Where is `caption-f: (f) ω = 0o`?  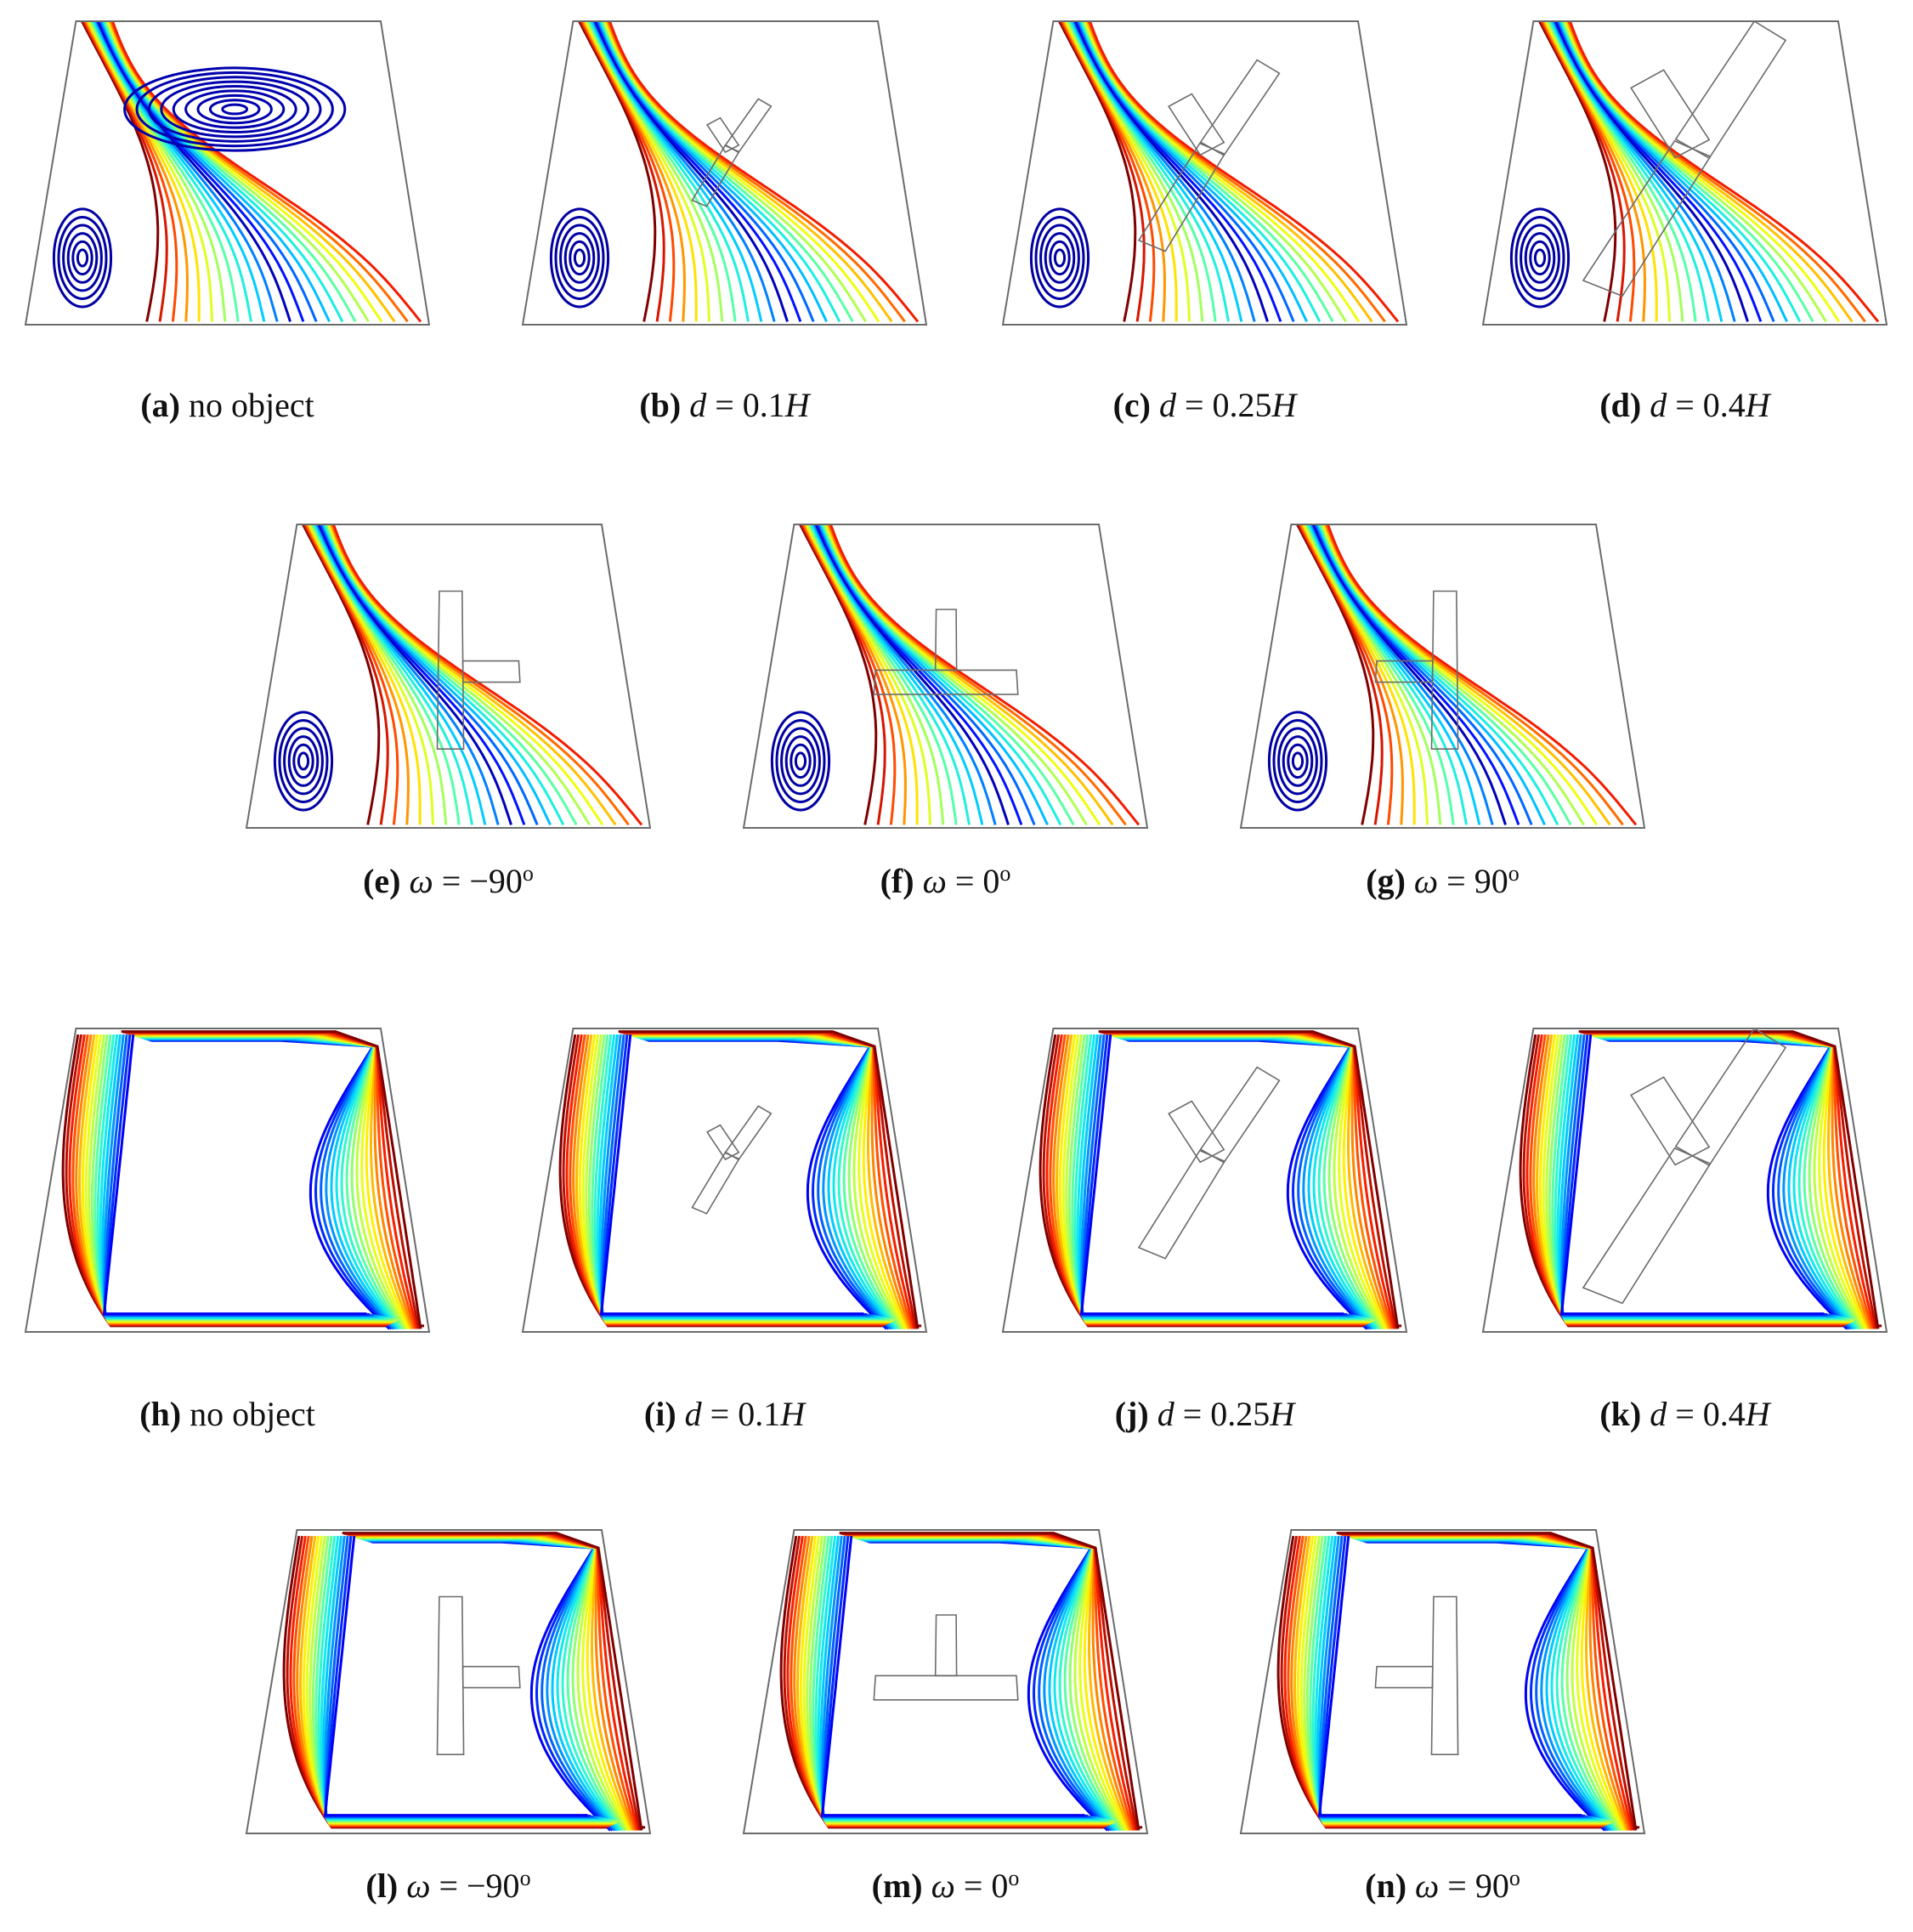 caption-f: (f) ω = 0o is located at coordinates (945, 881).